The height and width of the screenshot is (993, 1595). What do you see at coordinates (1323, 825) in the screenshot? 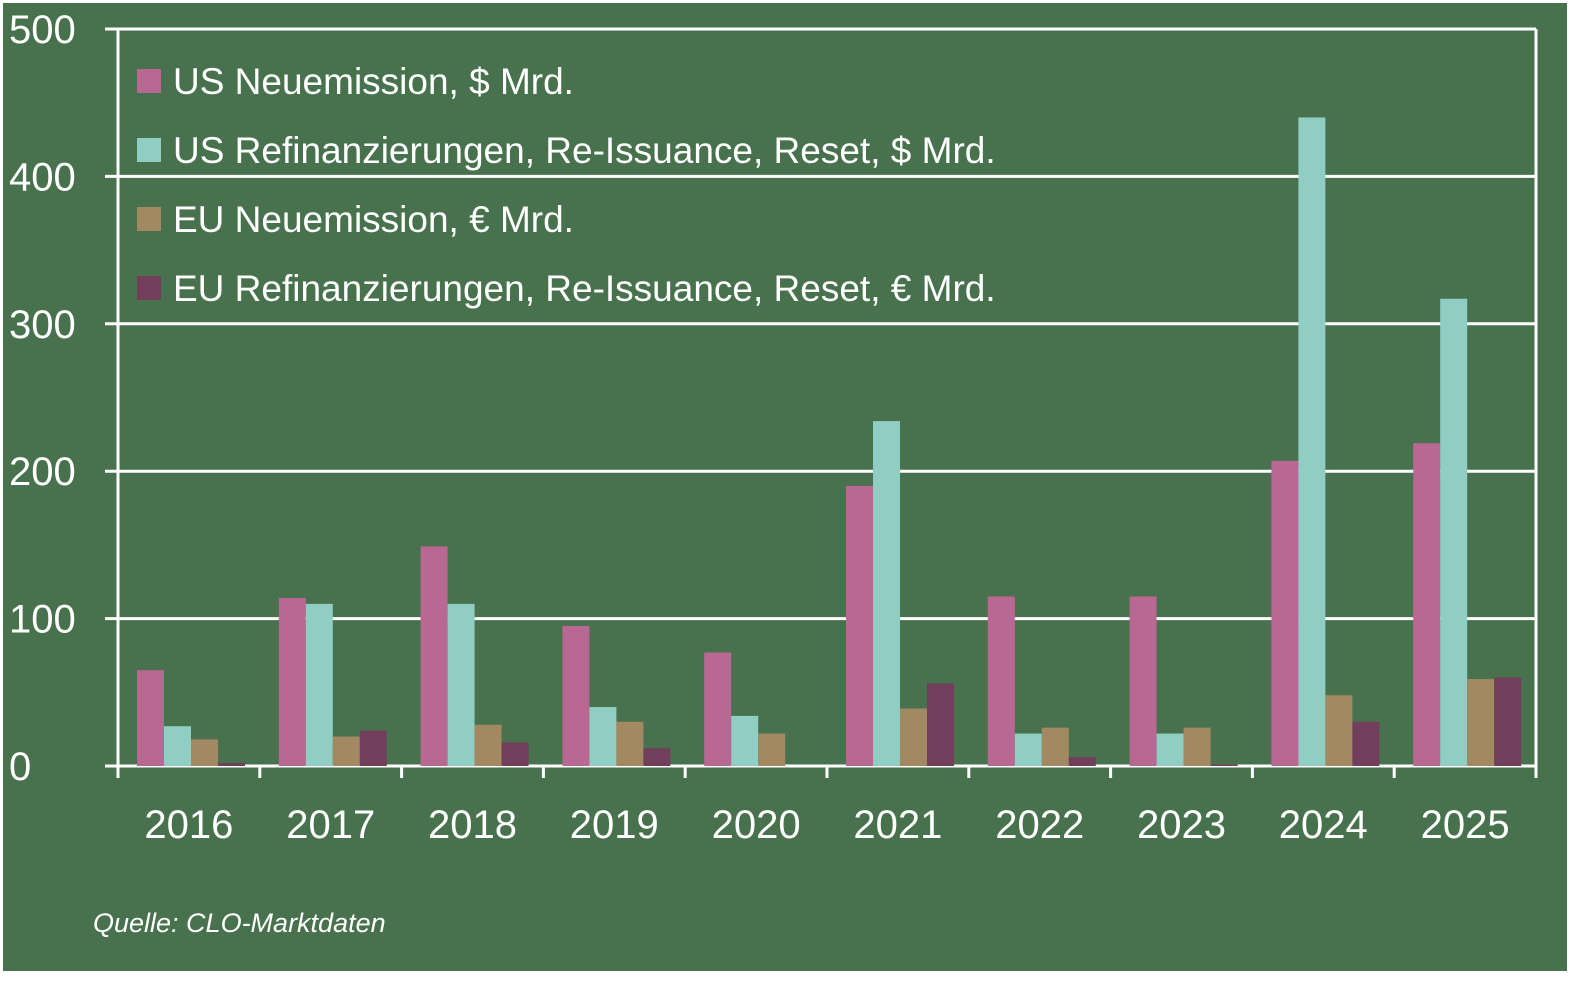
I see `x-tick-label: 2024` at bounding box center [1323, 825].